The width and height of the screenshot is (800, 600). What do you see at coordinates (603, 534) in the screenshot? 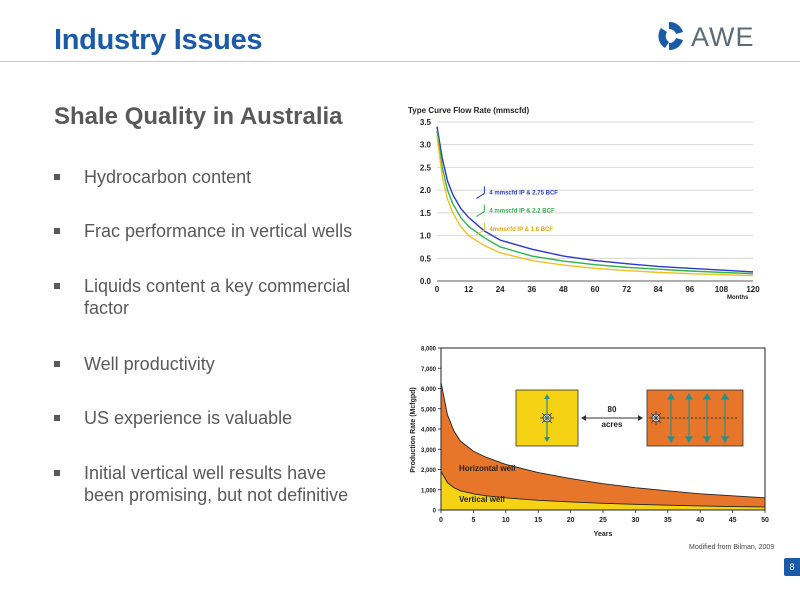
I see `x-axis-label: Years` at bounding box center [603, 534].